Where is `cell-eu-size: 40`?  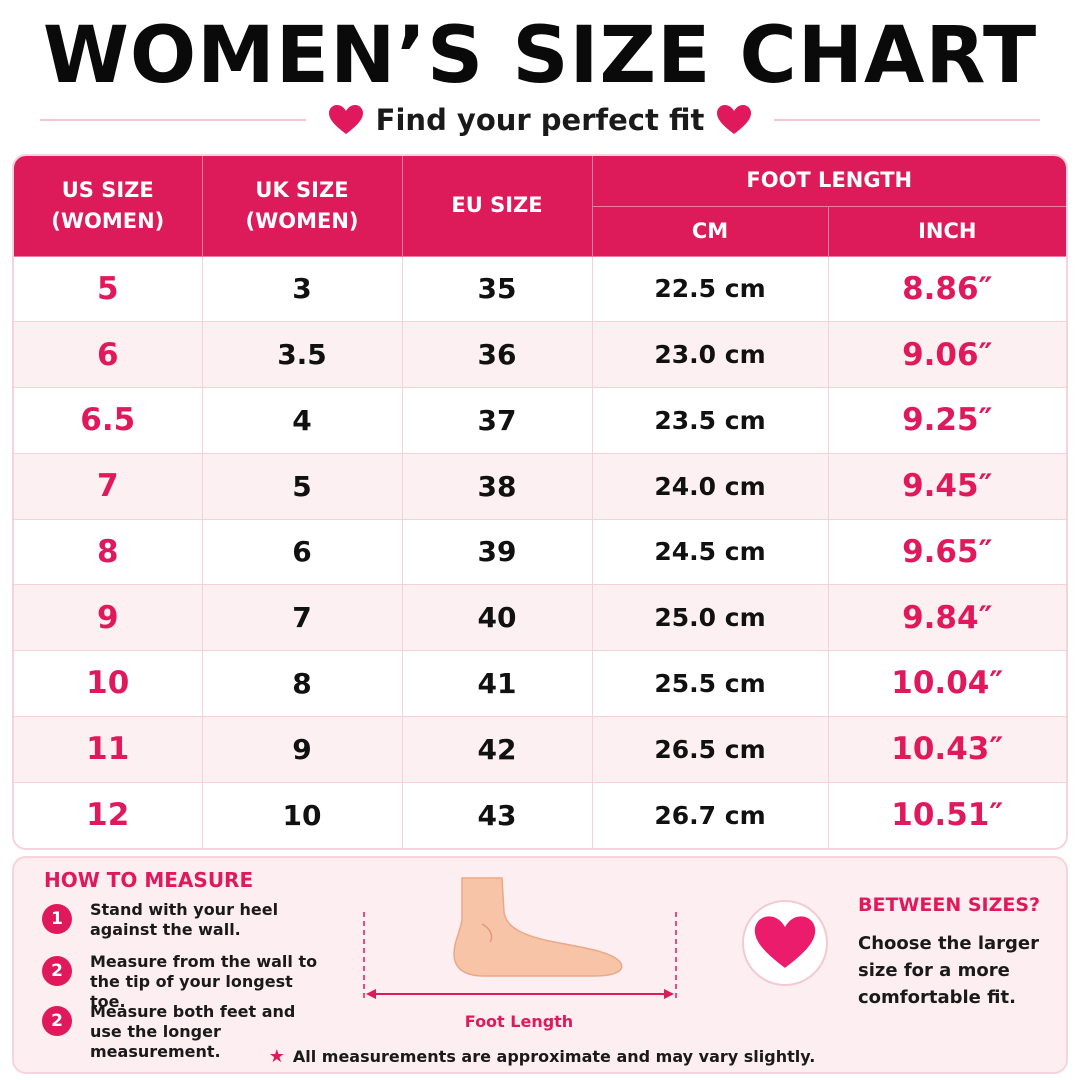 cell-eu-size: 40 is located at coordinates (497, 617).